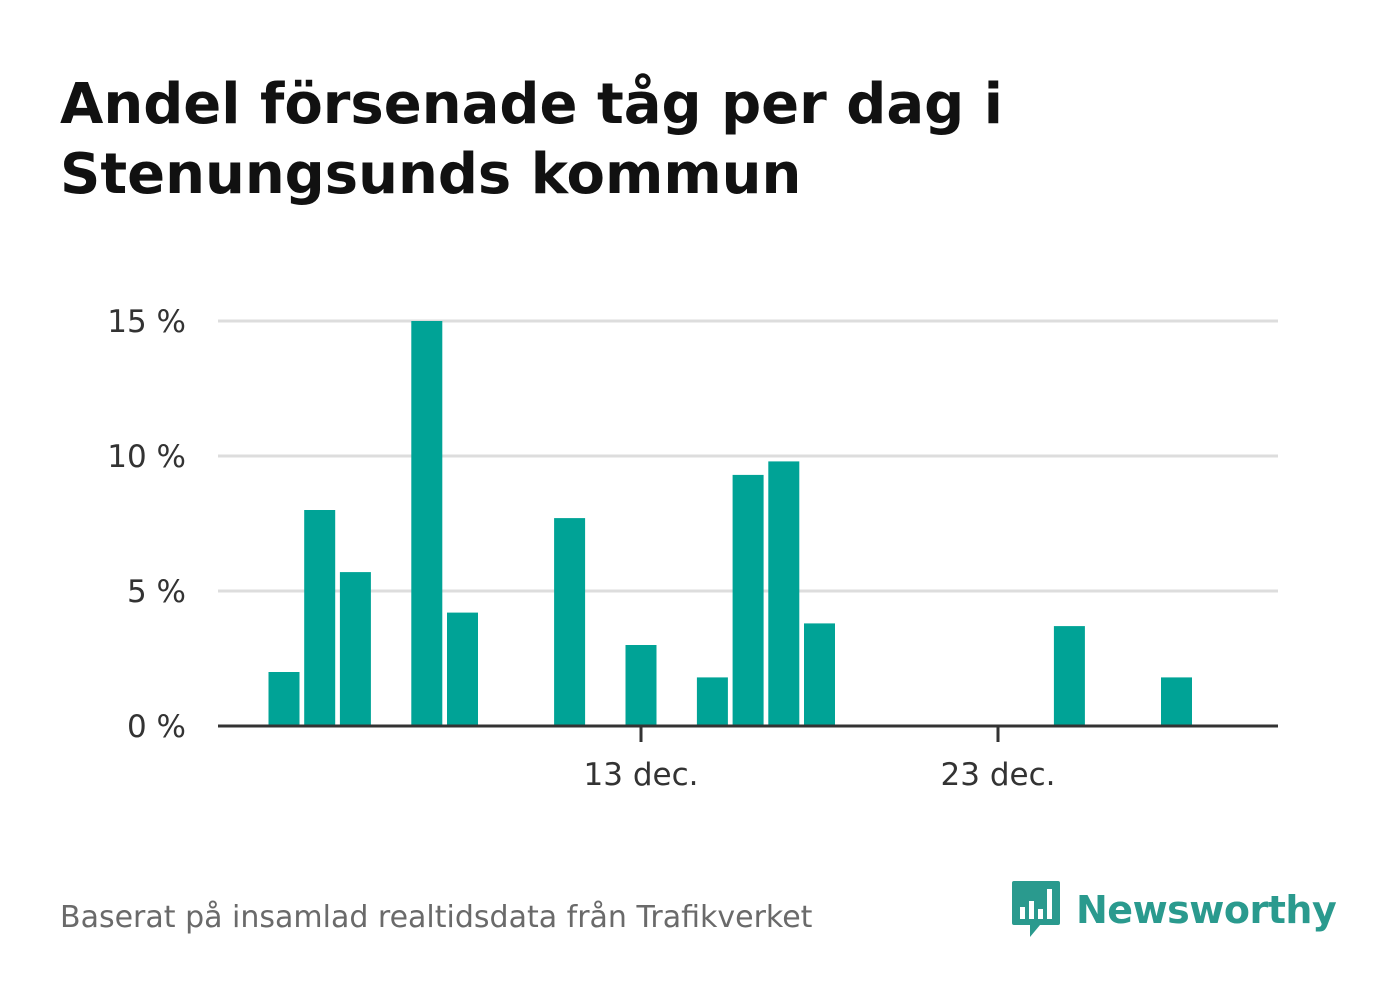 The image size is (1382, 999). Describe the element at coordinates (748, 733) in the screenshot. I see `x-axis` at that location.